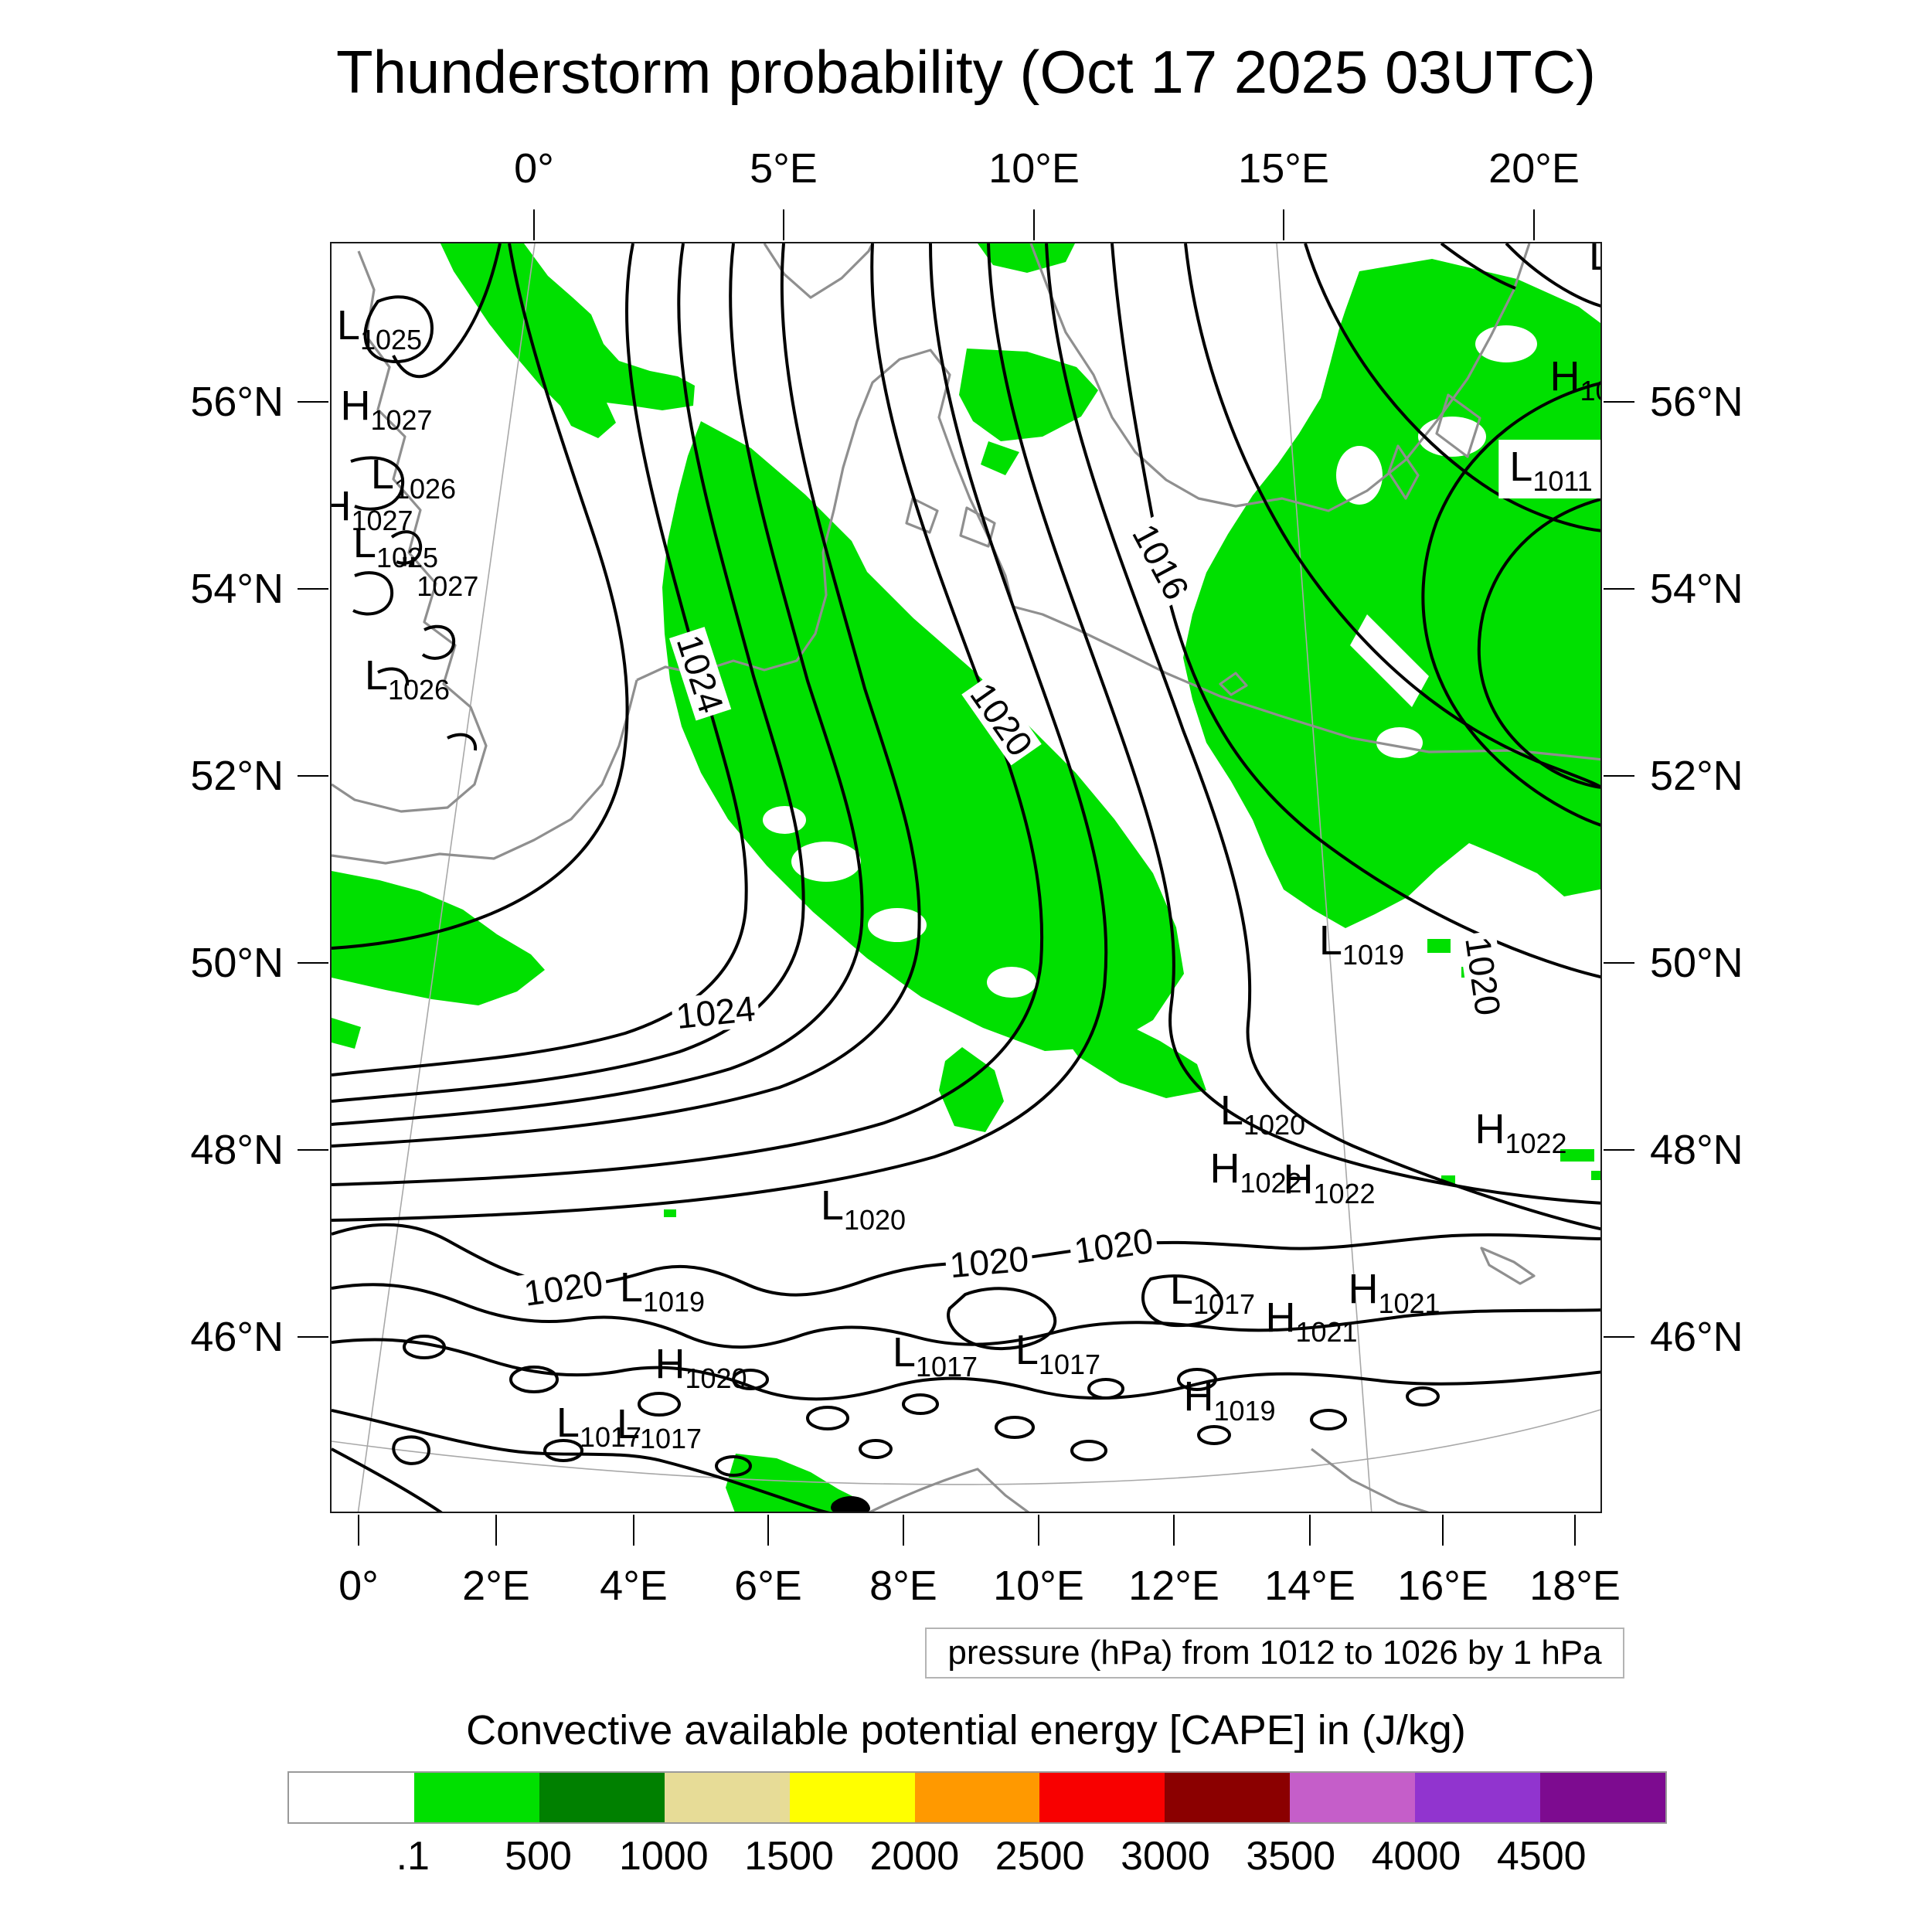  Describe the element at coordinates (1326, 1332) in the screenshot. I see `pressure-center-value: 1021` at that location.